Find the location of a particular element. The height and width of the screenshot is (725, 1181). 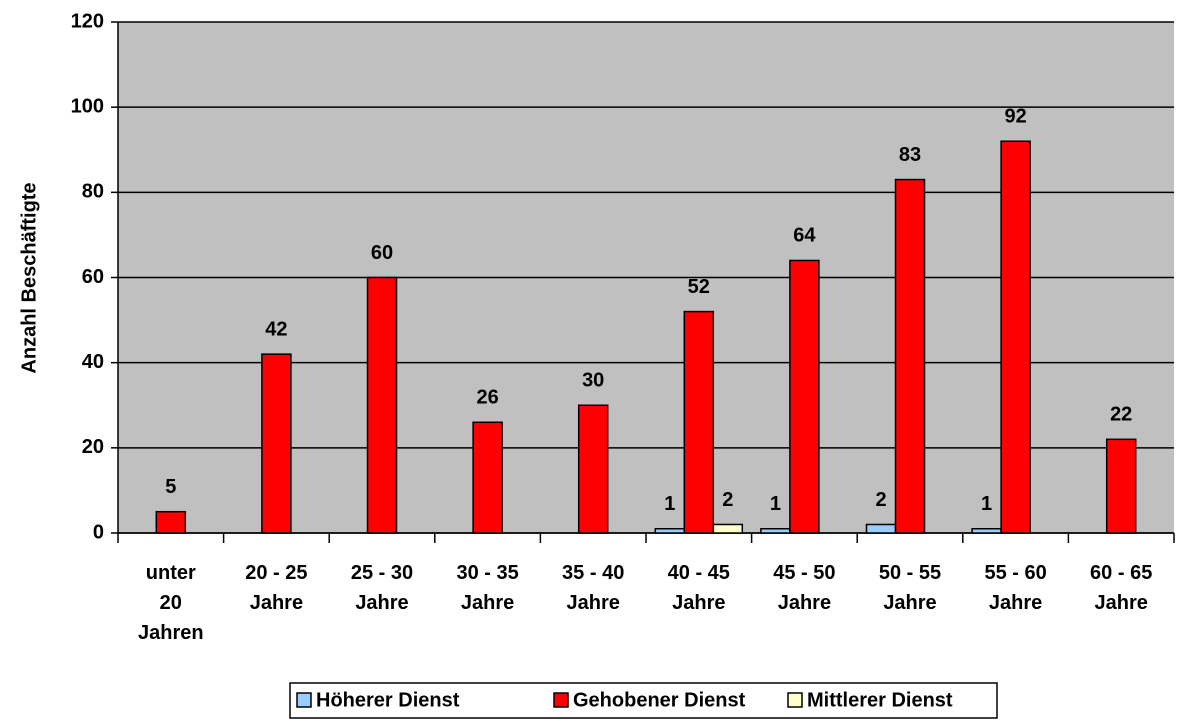

x-tick-label: 30 - 35 Jahre is located at coordinates (487, 588).